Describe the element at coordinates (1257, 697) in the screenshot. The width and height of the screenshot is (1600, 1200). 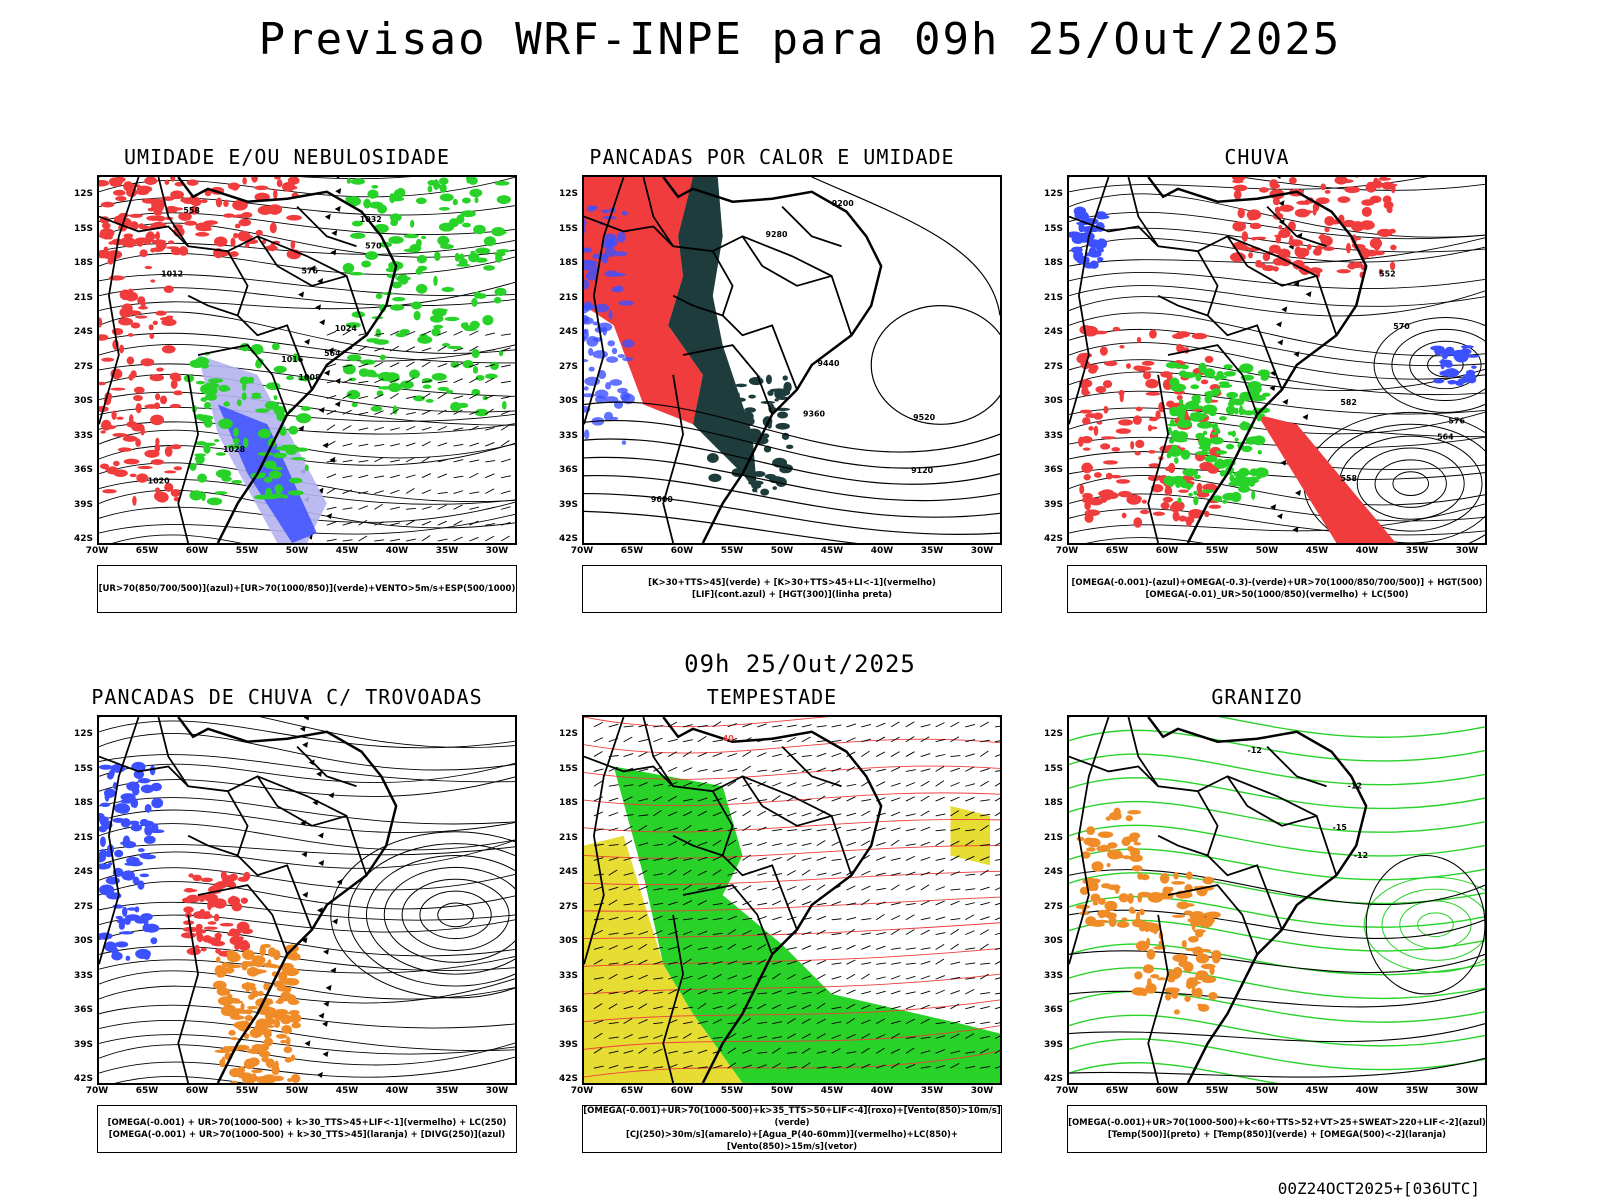
I see `panel-title: GRANIZO` at that location.